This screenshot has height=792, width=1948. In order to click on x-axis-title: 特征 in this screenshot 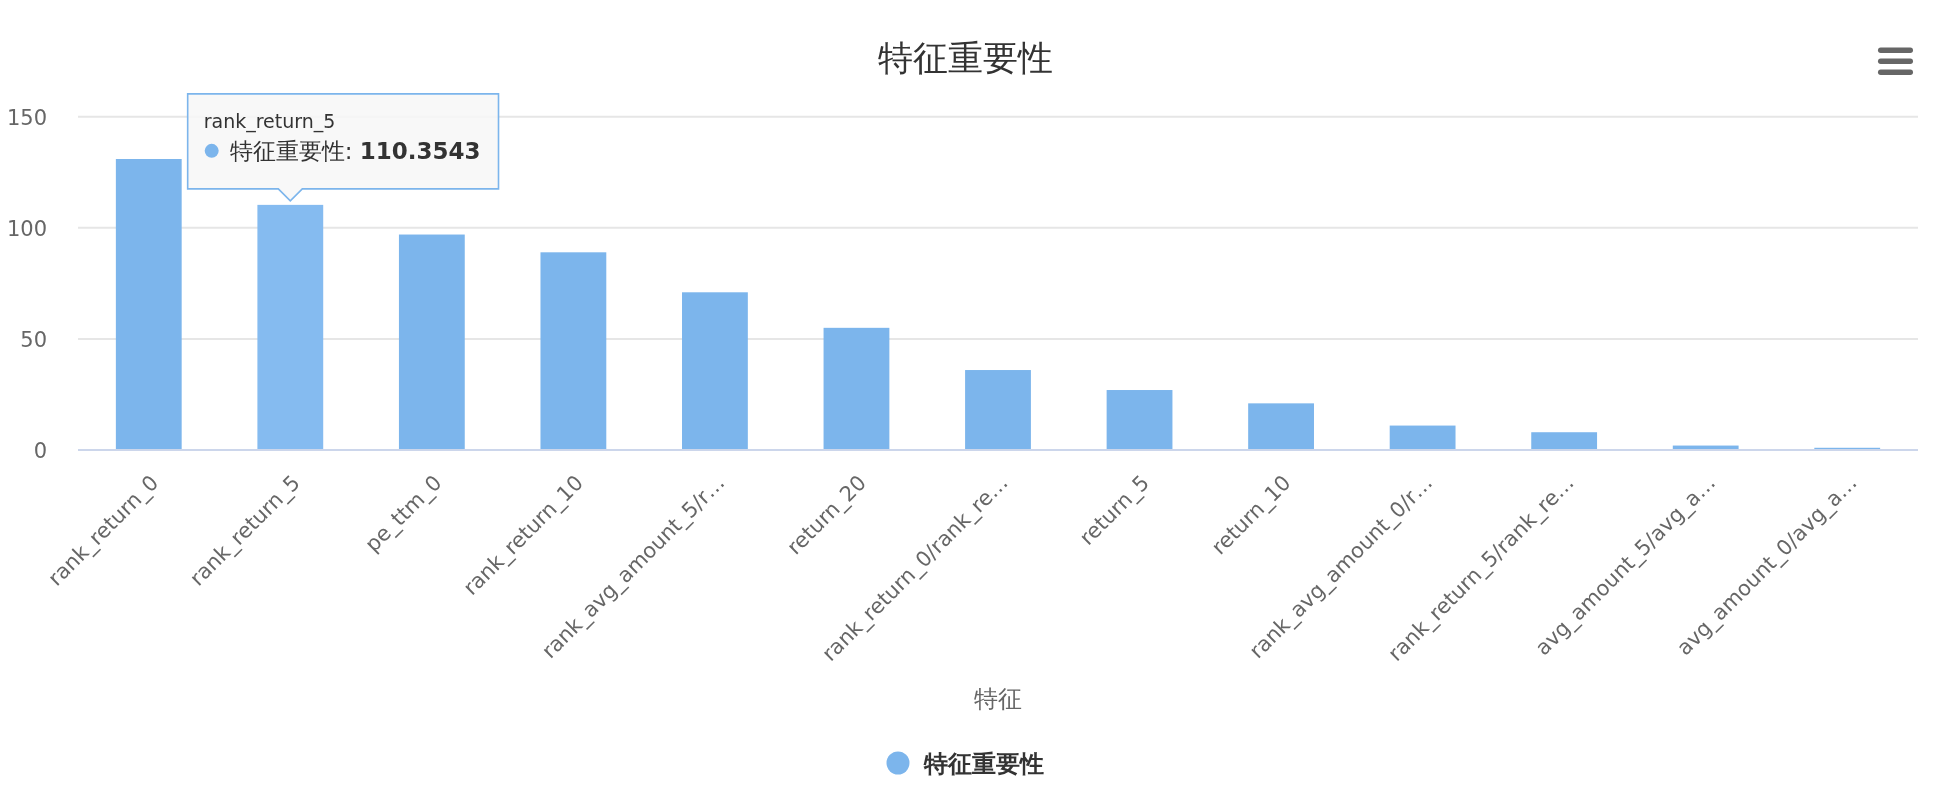, I will do `click(998, 699)`.